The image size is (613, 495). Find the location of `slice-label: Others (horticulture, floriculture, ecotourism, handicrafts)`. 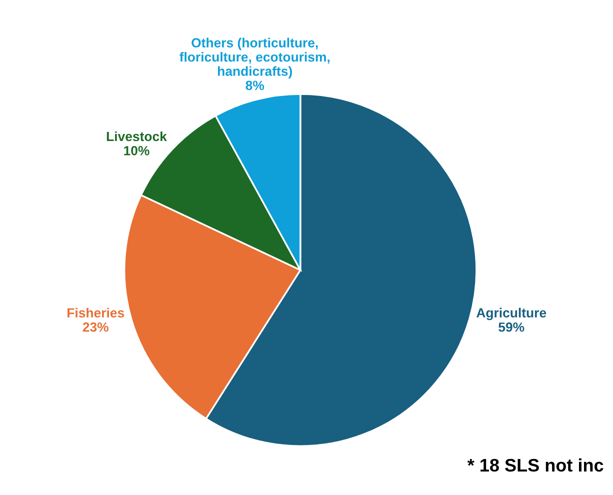

slice-label: Others (horticulture, floriculture, ecotourism, handicrafts) is located at coordinates (255, 58).